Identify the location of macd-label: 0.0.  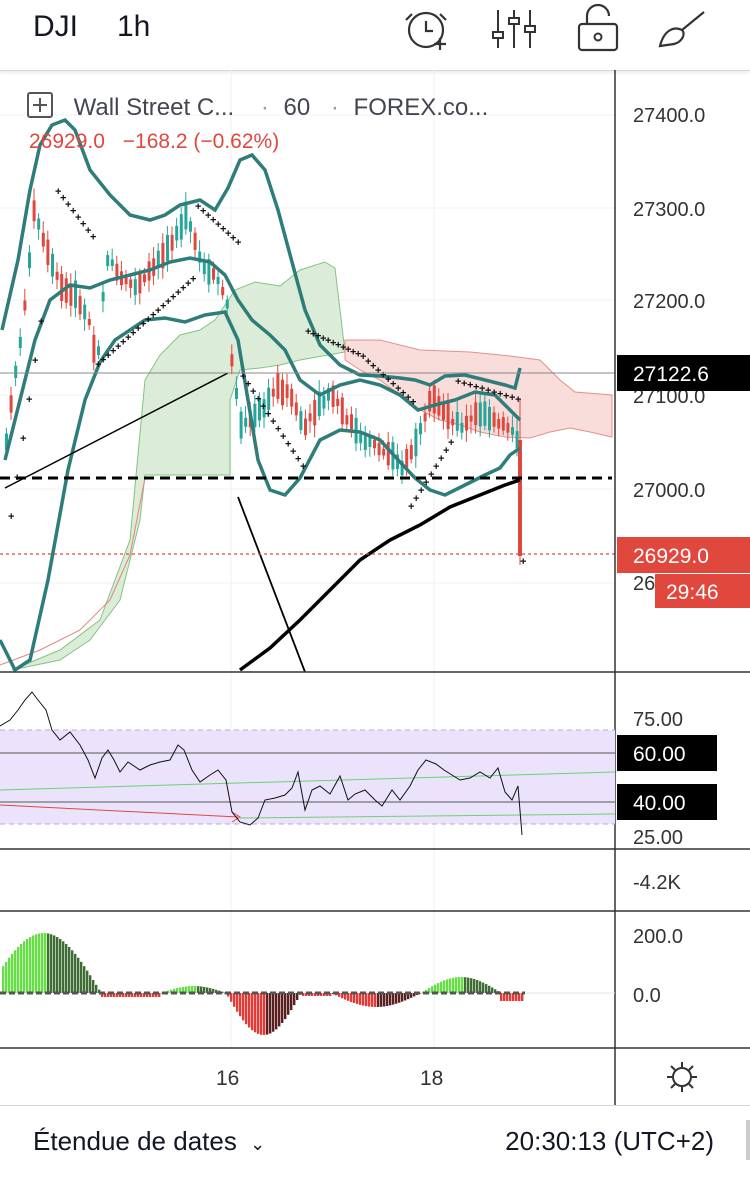
(647, 996).